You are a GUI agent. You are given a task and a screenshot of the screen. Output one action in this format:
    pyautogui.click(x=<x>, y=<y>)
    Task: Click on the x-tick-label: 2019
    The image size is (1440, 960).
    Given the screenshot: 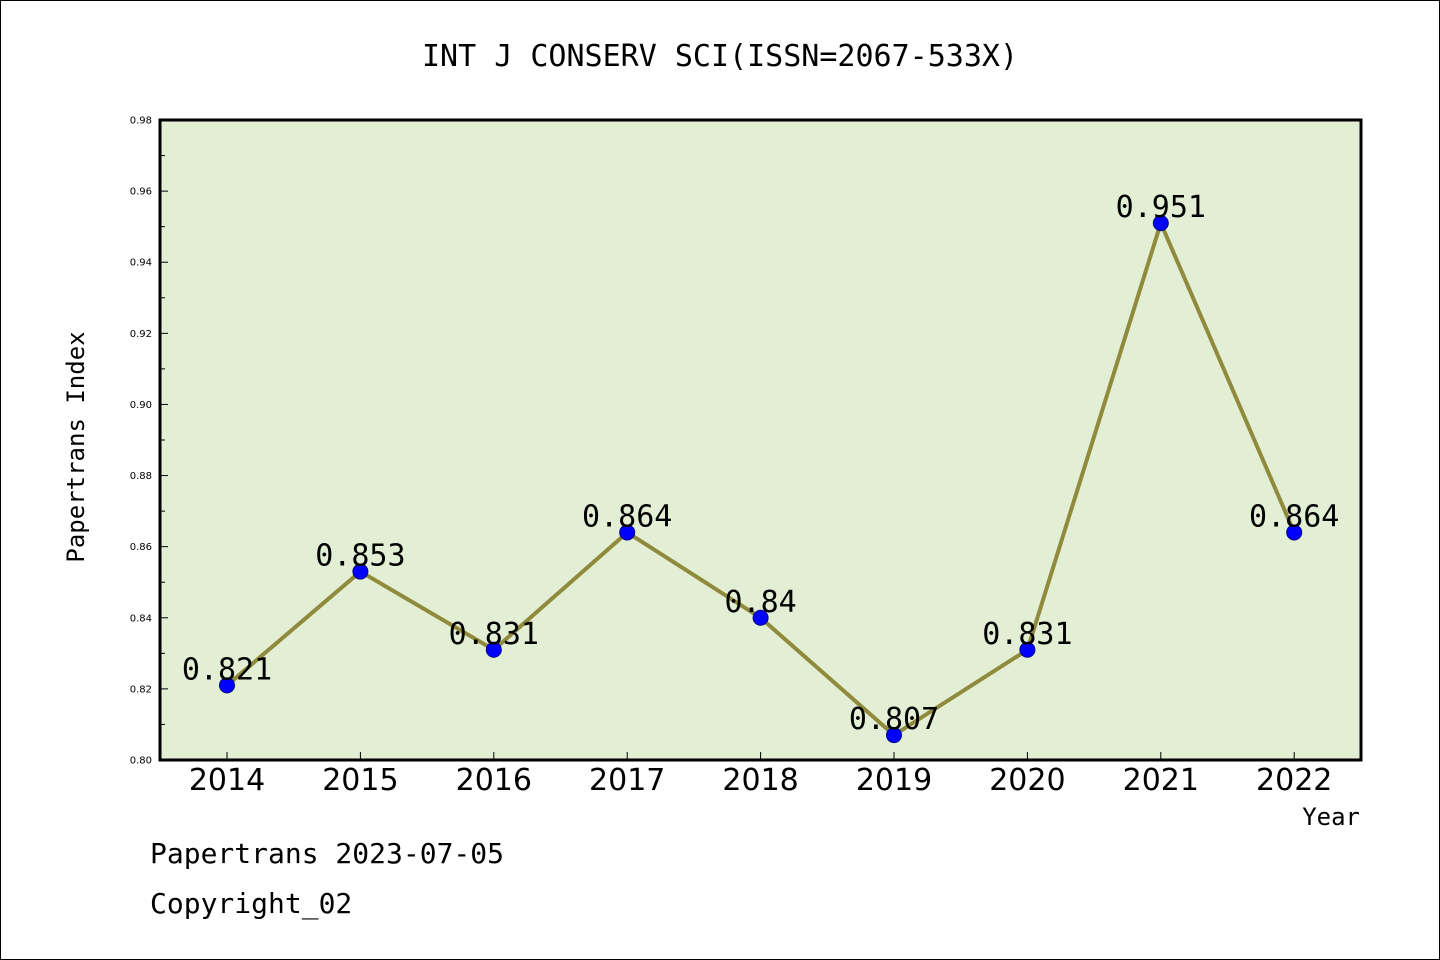 What is the action you would take?
    pyautogui.click(x=894, y=780)
    